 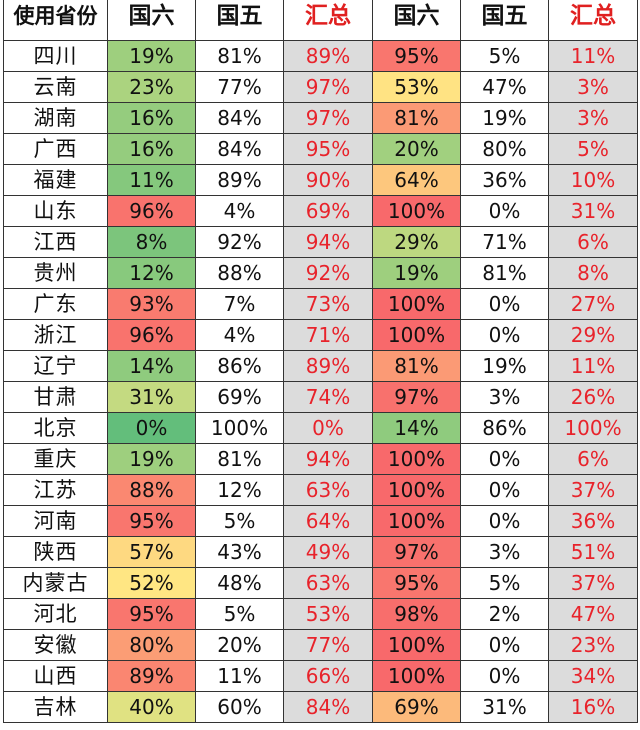 I want to click on province-cell: 内蒙古, so click(x=55, y=583).